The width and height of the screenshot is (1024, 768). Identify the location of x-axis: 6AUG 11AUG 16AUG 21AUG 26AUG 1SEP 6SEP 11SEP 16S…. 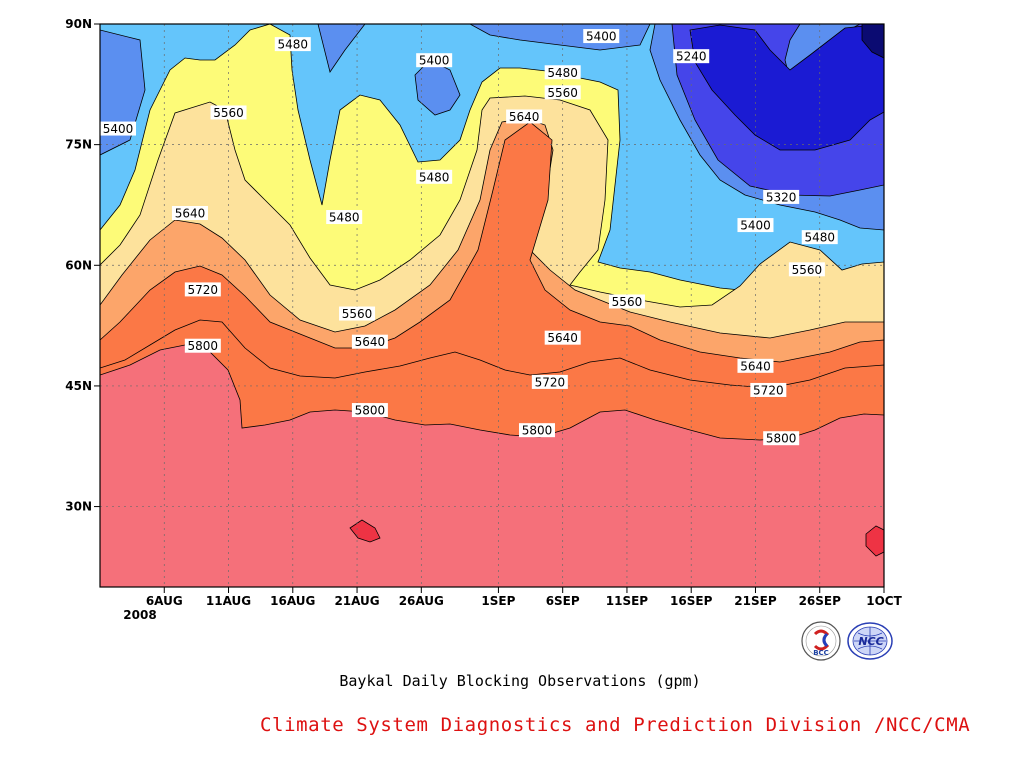
(524, 597).